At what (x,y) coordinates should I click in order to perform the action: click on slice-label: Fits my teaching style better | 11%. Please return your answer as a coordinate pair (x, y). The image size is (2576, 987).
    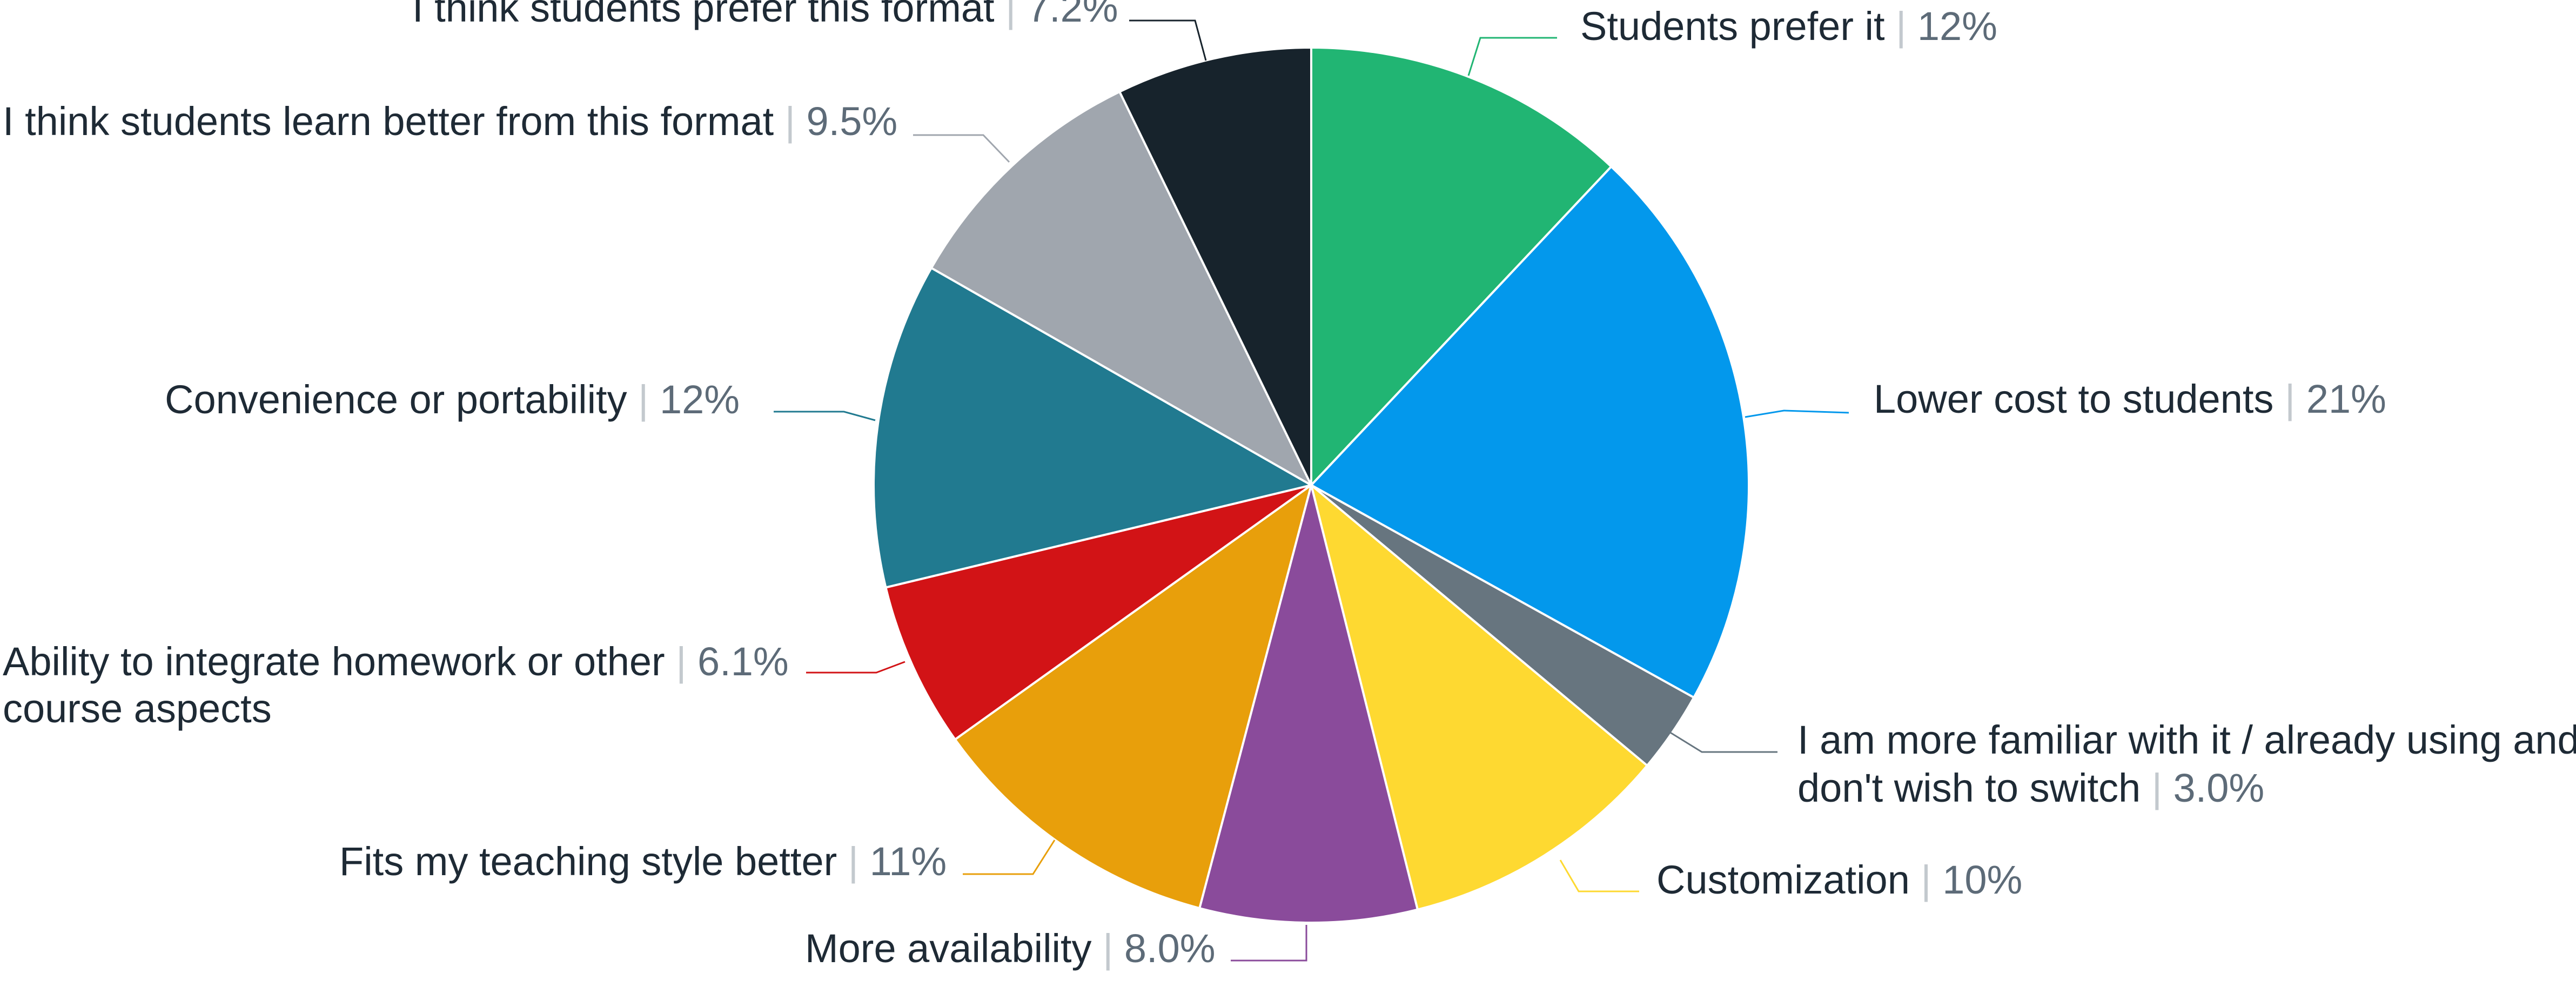
    Looking at the image, I should click on (643, 861).